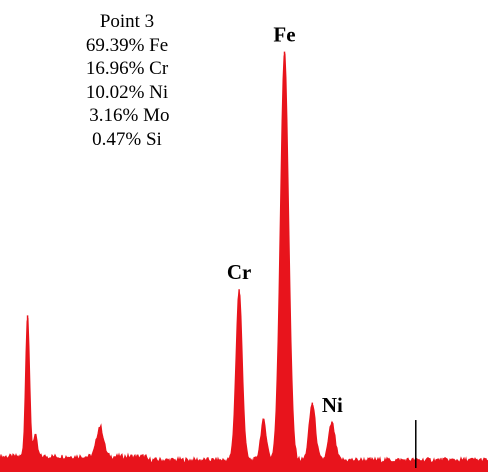 Image resolution: width=488 pixels, height=472 pixels. What do you see at coordinates (127, 21) in the screenshot?
I see `composition-title: Point 3` at bounding box center [127, 21].